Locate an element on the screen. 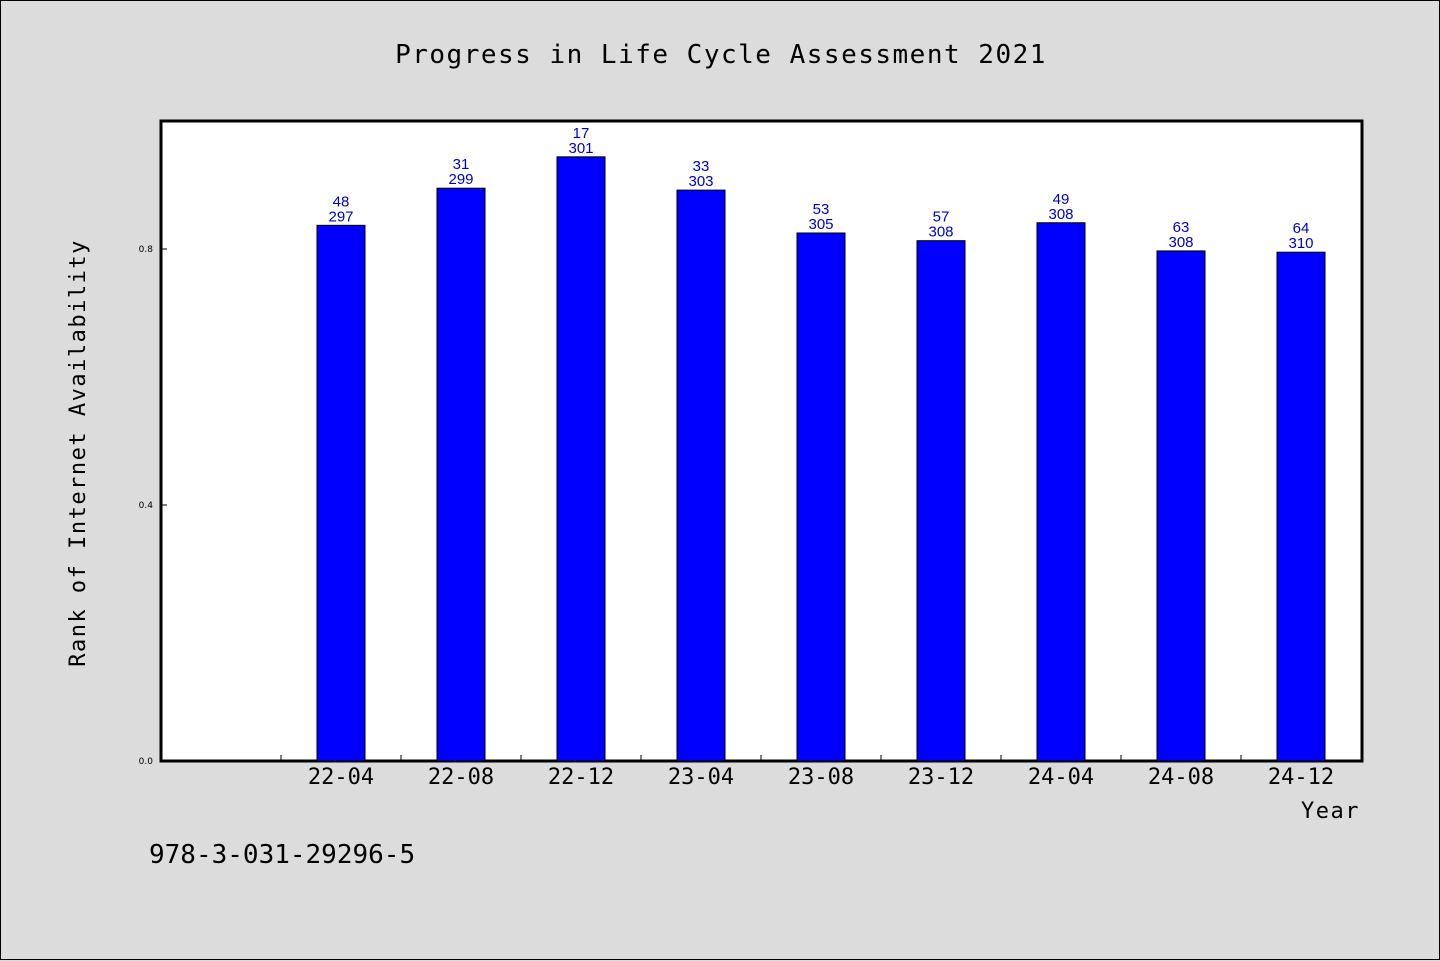 The width and height of the screenshot is (1440, 961). bar-label-bottom-23-12: 308 is located at coordinates (940, 232).